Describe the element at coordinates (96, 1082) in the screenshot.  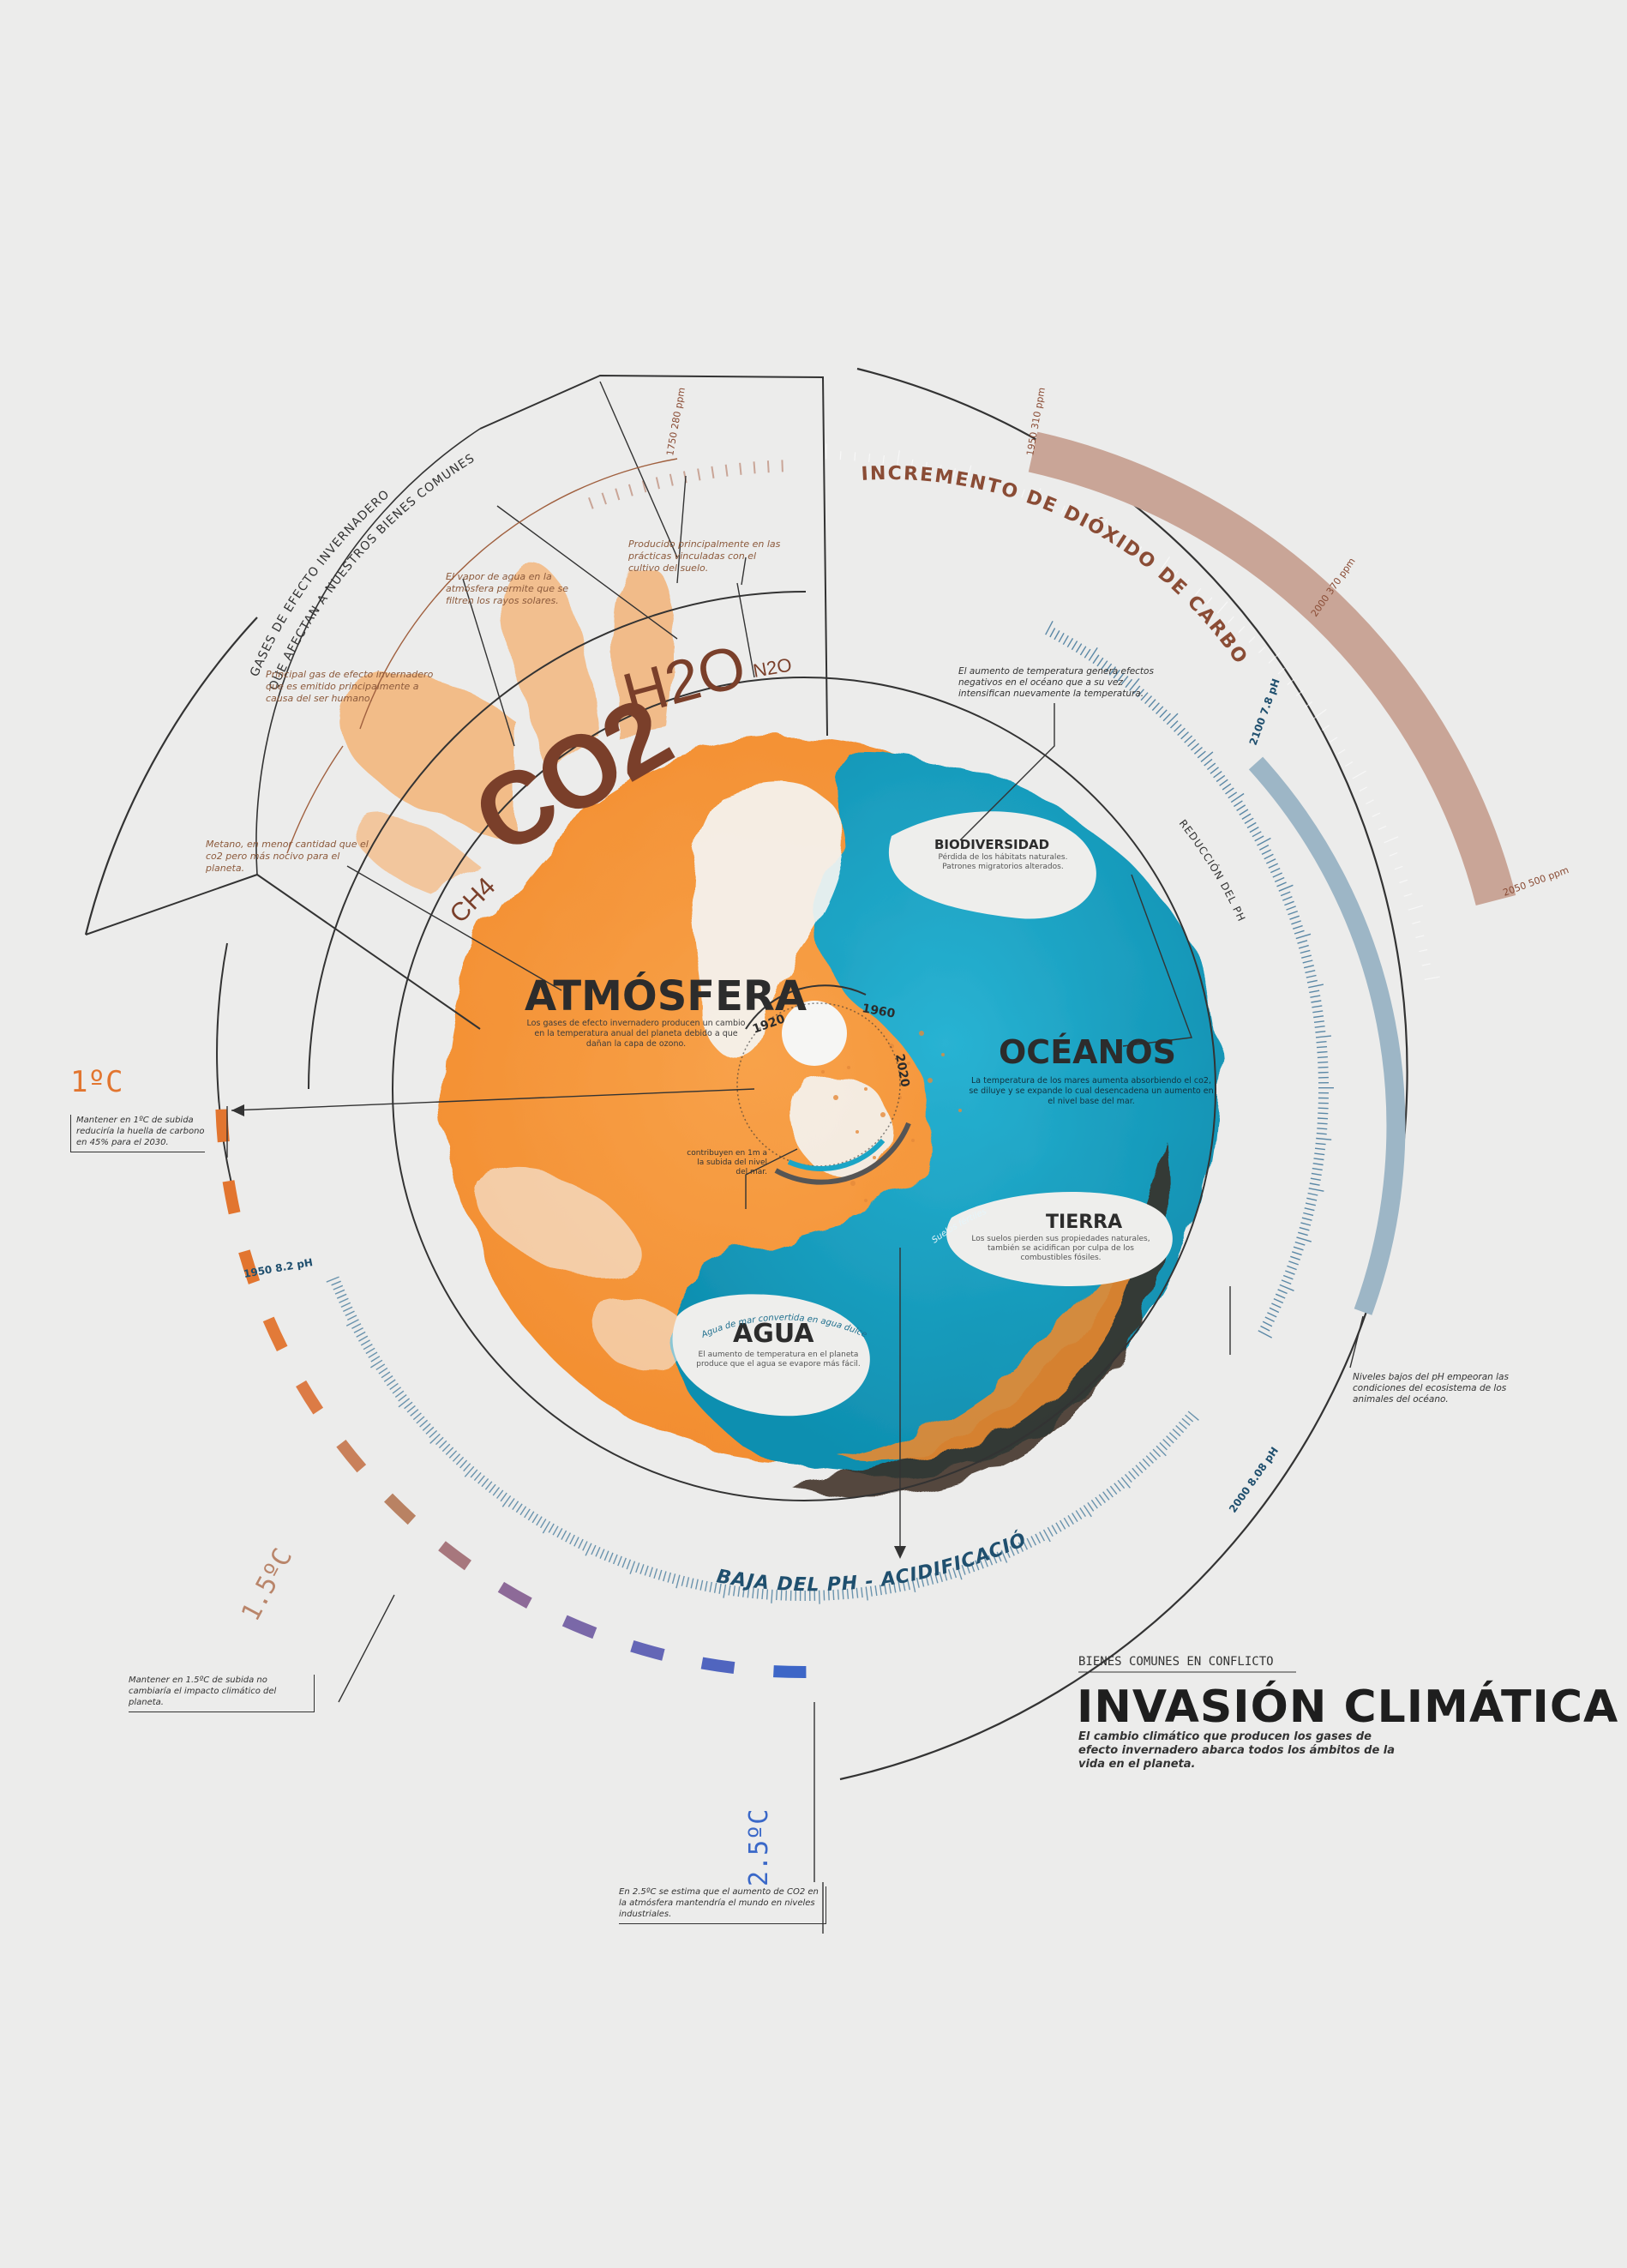
I see `temp-1c-label: 1ºC` at that location.